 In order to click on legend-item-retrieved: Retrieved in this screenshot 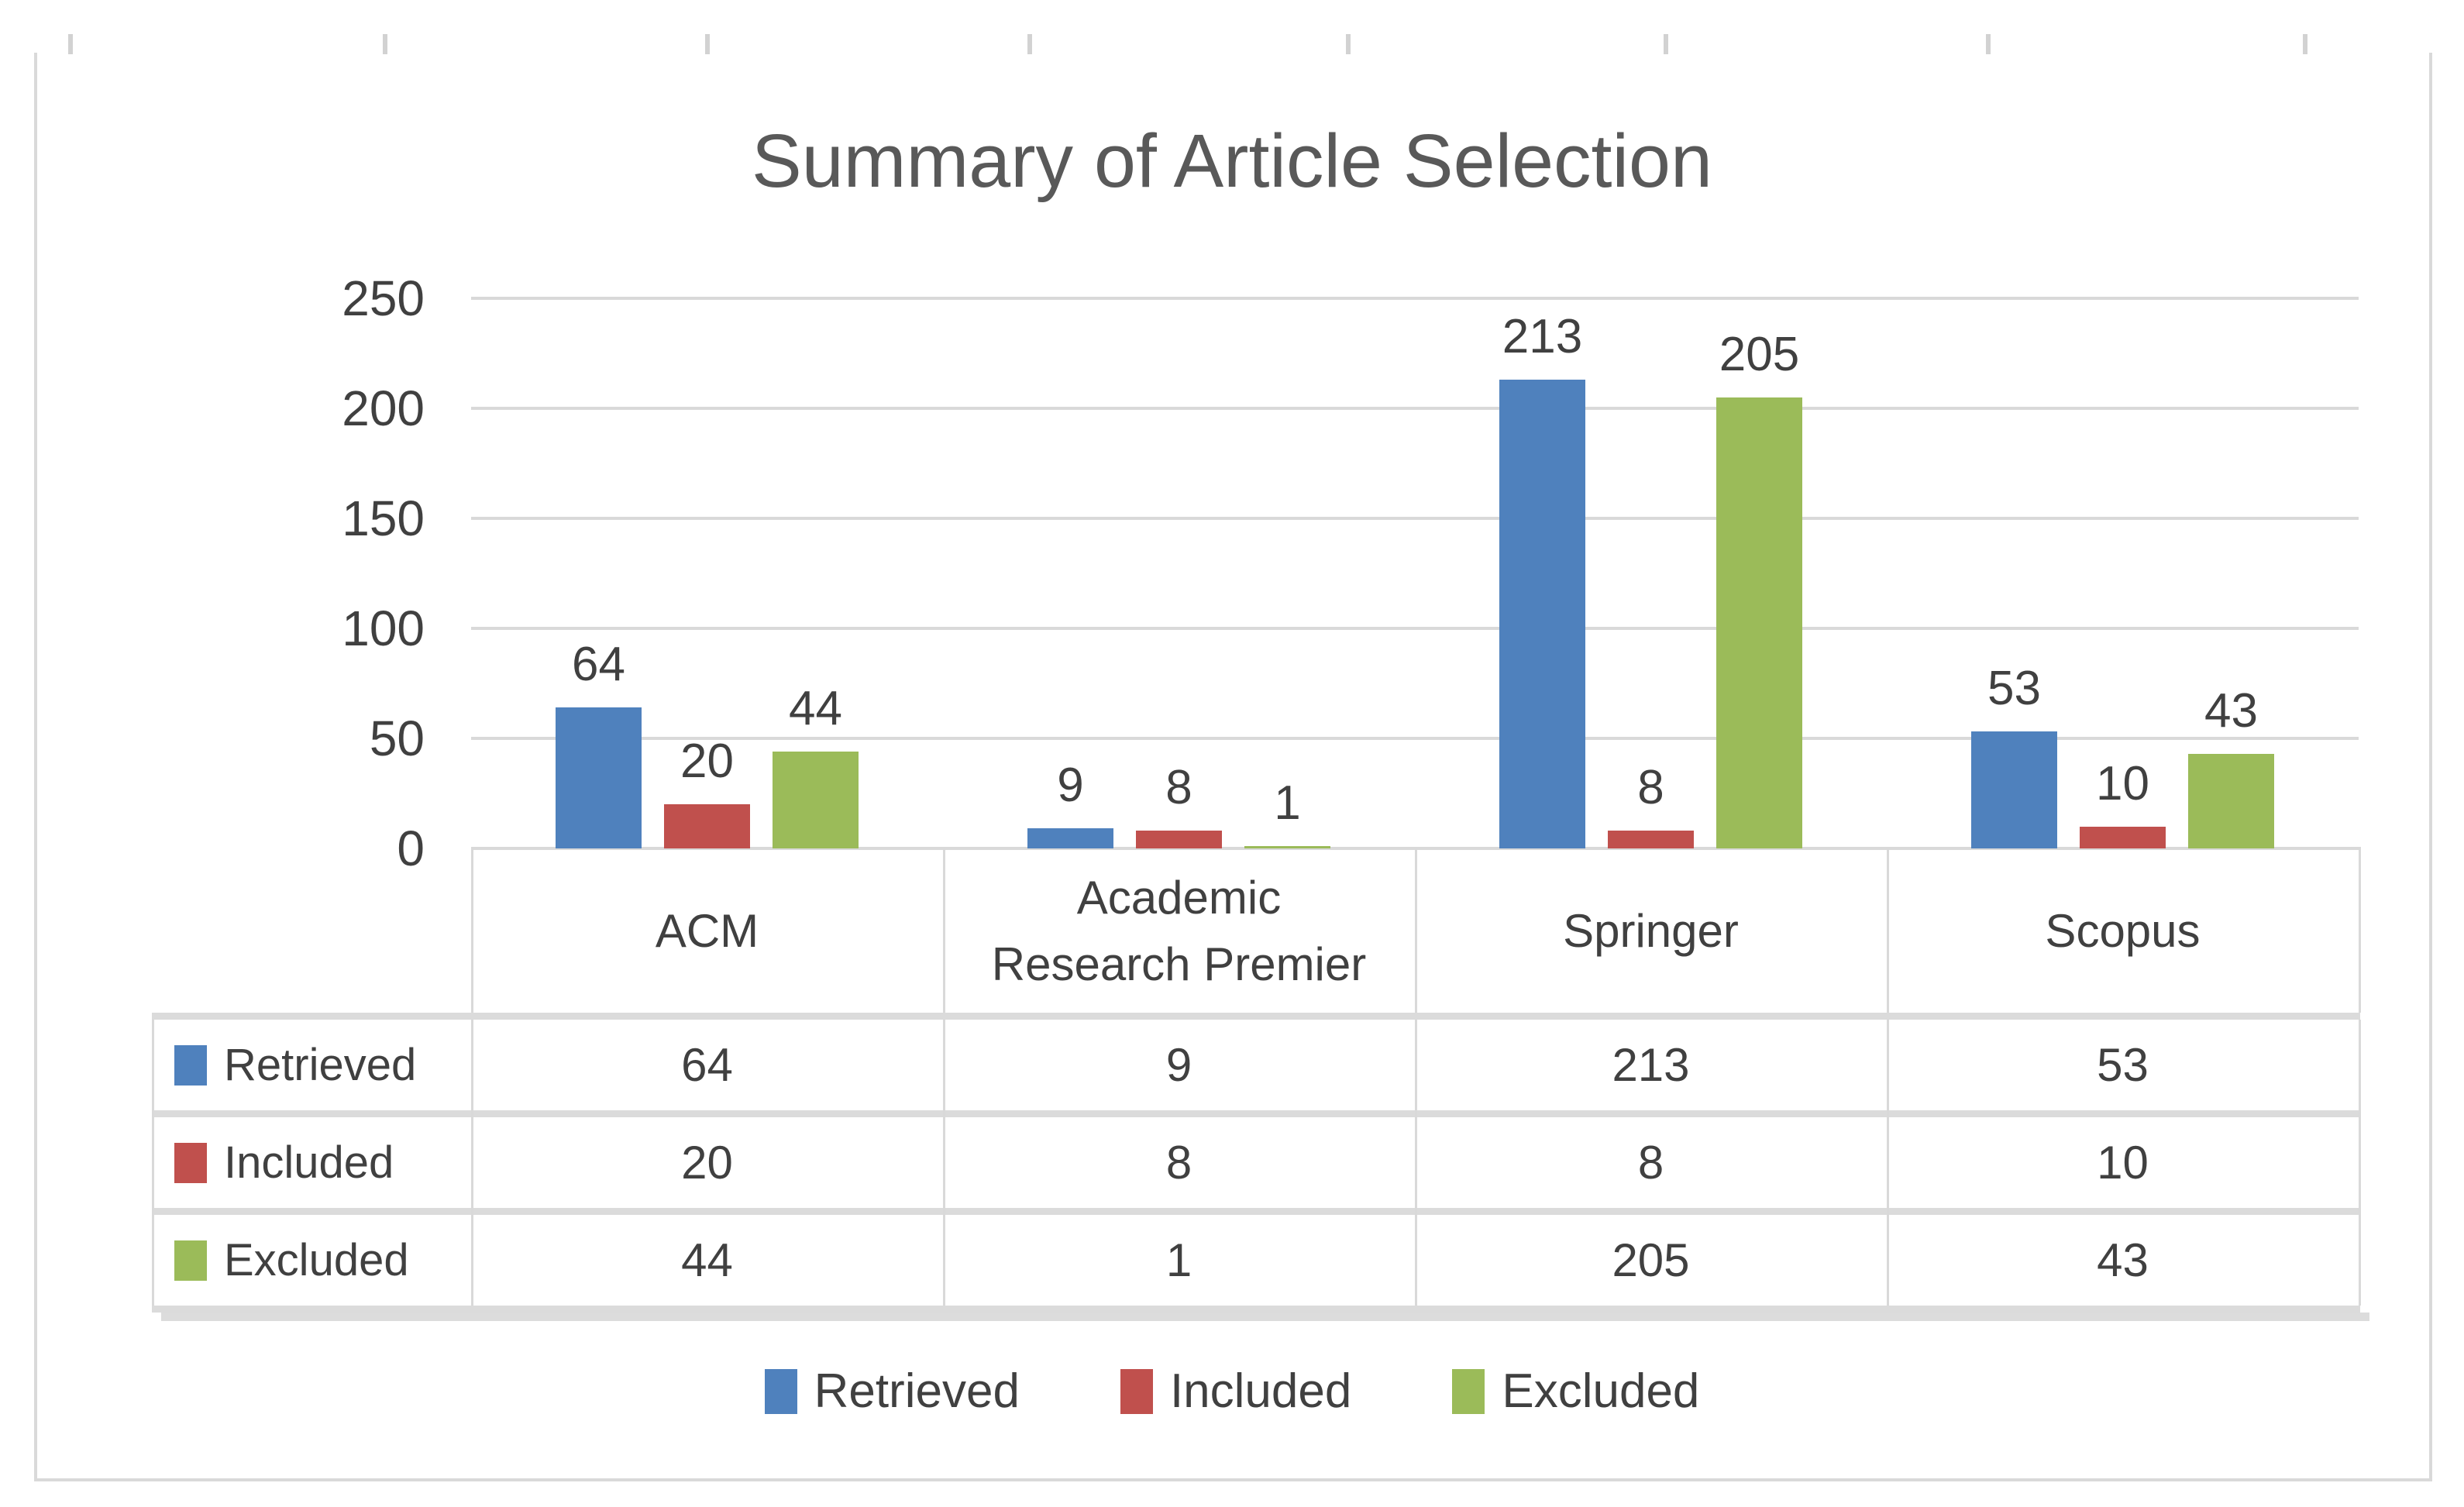, I will do `click(892, 1392)`.